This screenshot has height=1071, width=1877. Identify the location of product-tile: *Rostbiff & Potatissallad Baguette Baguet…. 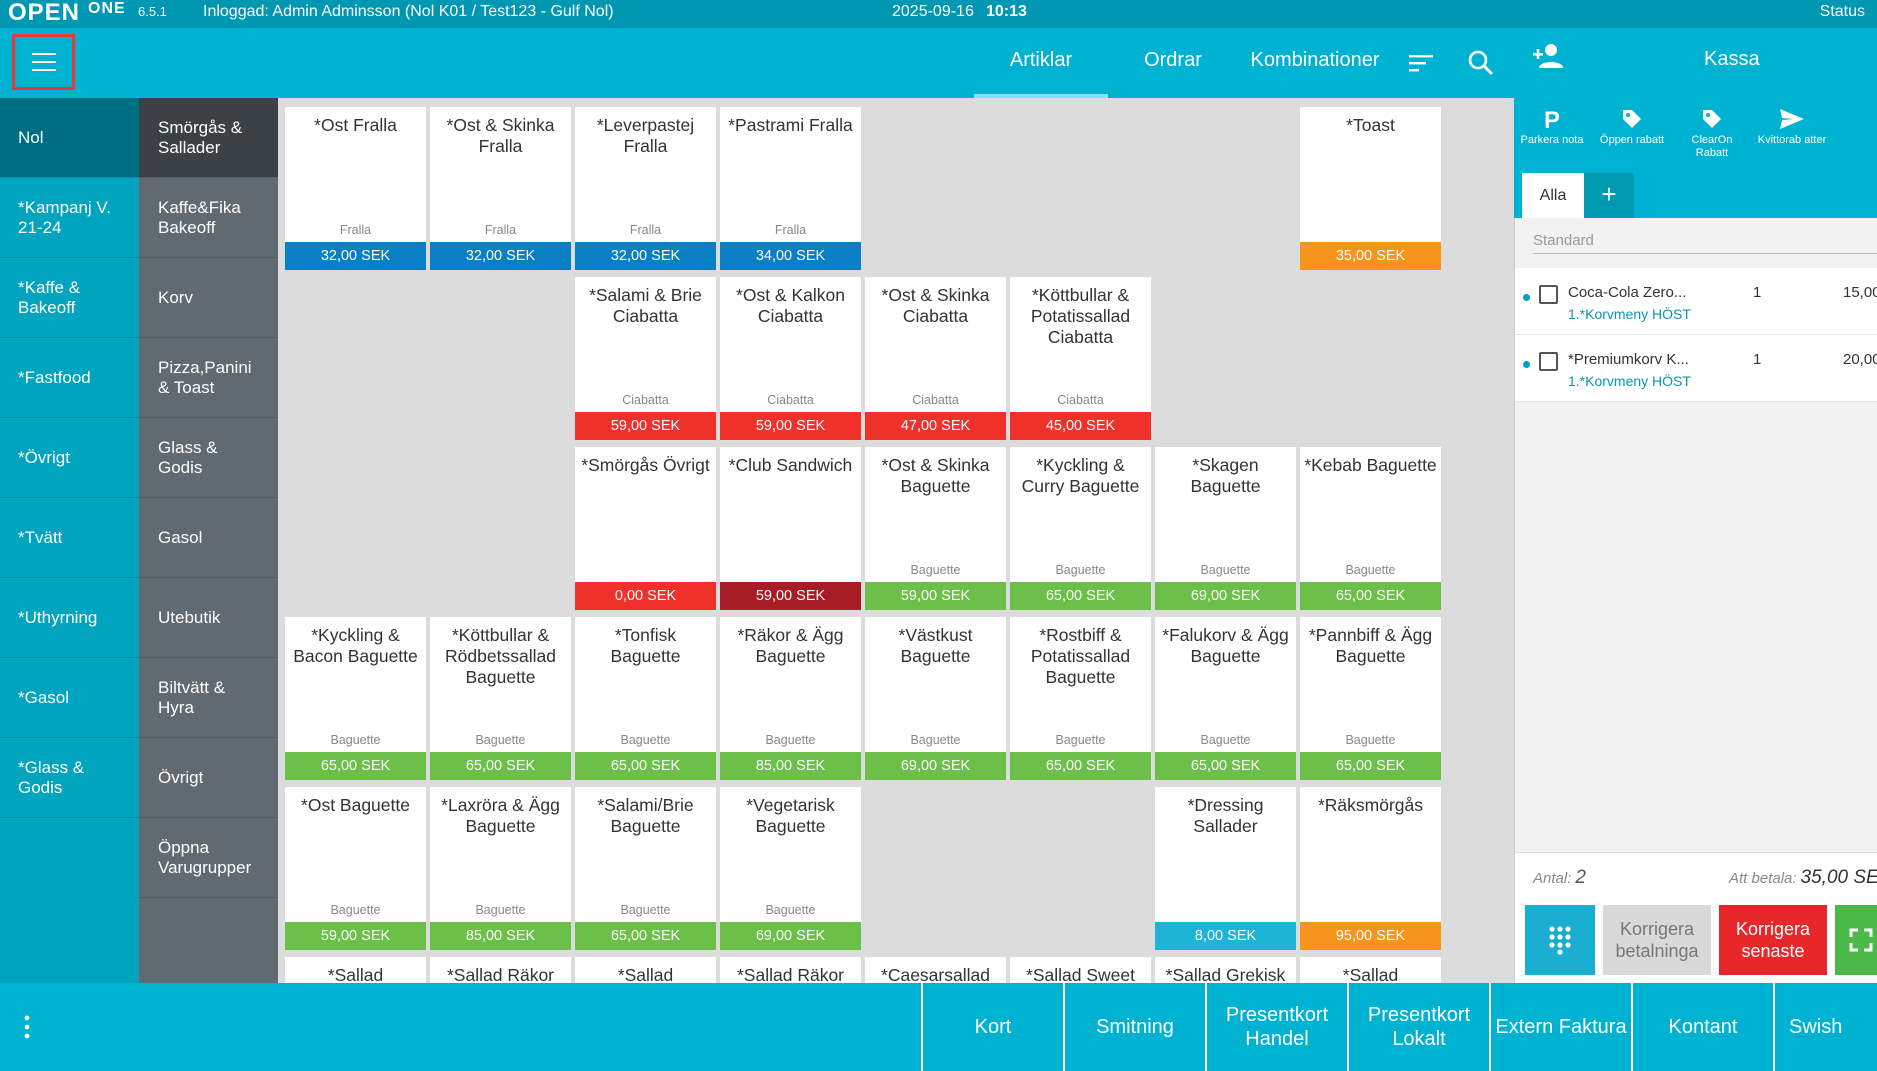
(1080, 698).